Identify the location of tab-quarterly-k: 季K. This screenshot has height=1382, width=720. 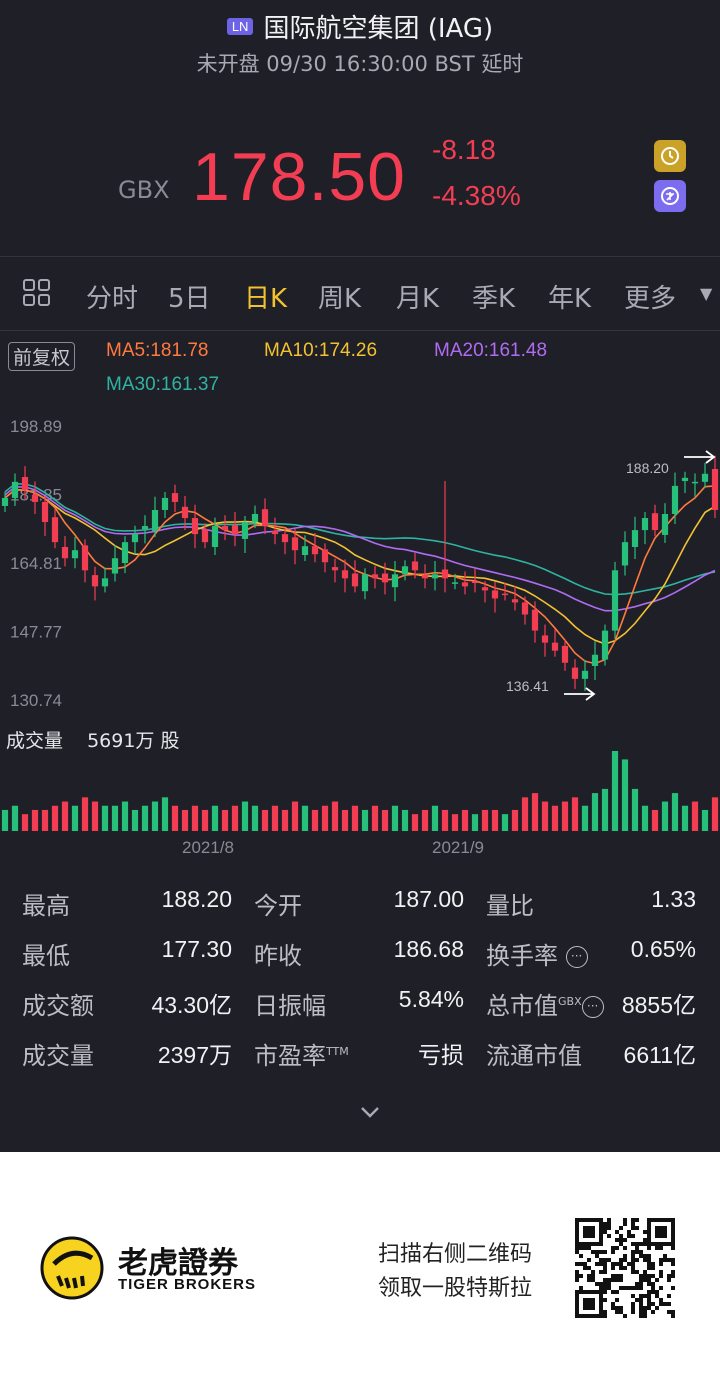
(494, 299).